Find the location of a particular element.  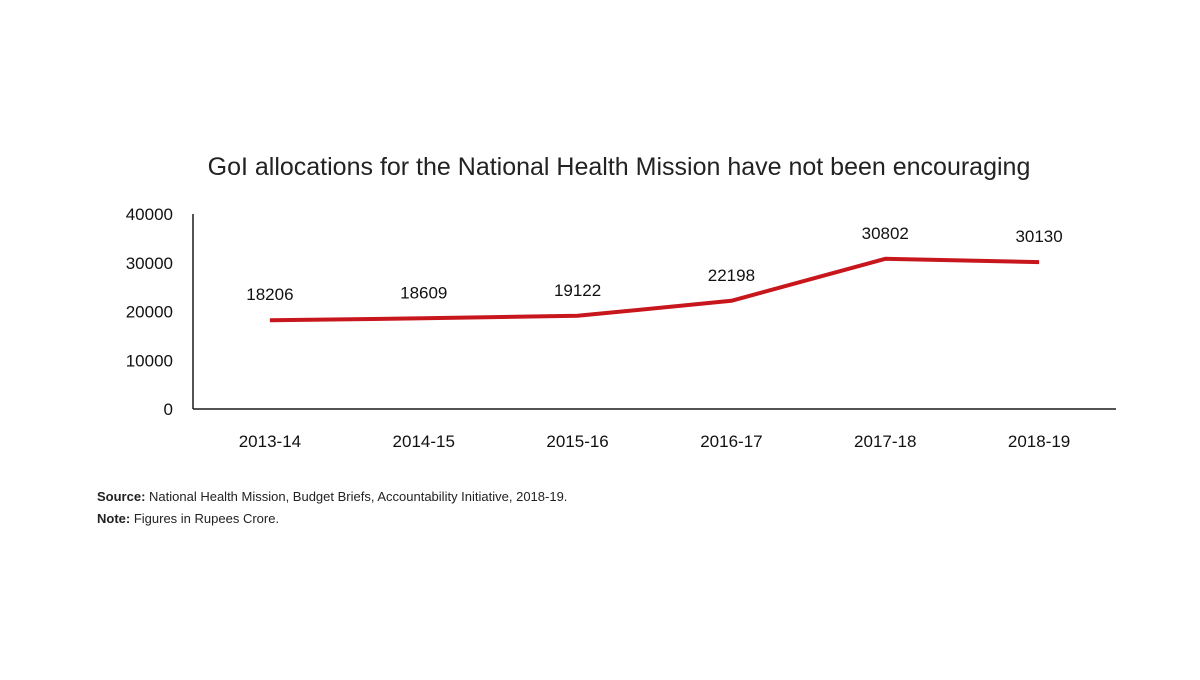

series-layer is located at coordinates (654, 290).